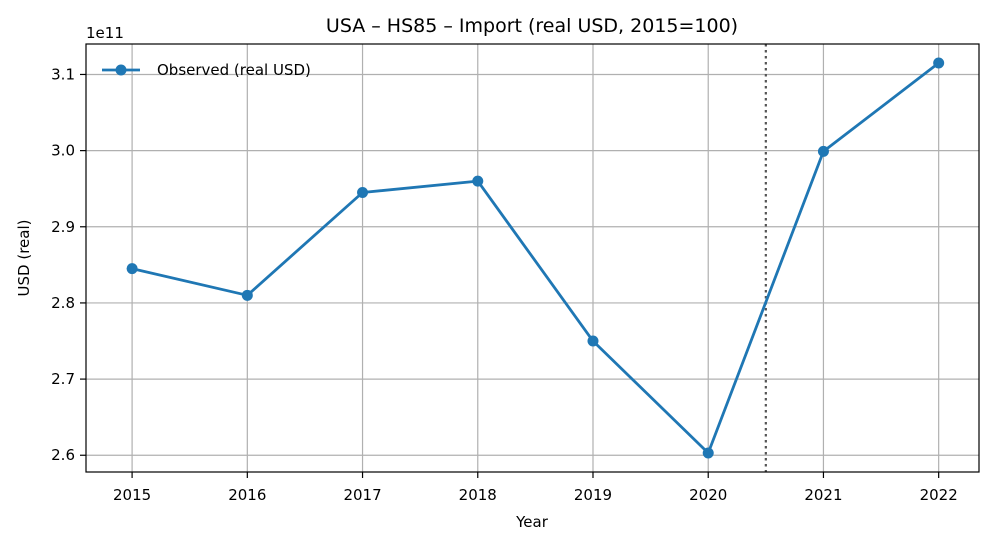 This screenshot has width=994, height=546. What do you see at coordinates (24, 258) in the screenshot?
I see `y-axis-label: USD (real)` at bounding box center [24, 258].